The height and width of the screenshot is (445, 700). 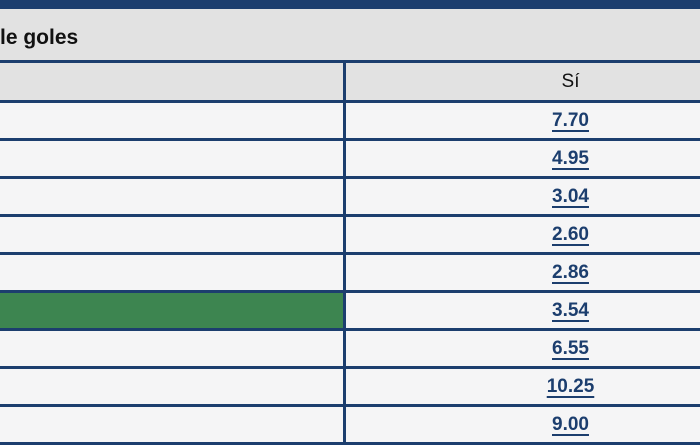 I want to click on odds-link: 10.25, so click(x=570, y=386).